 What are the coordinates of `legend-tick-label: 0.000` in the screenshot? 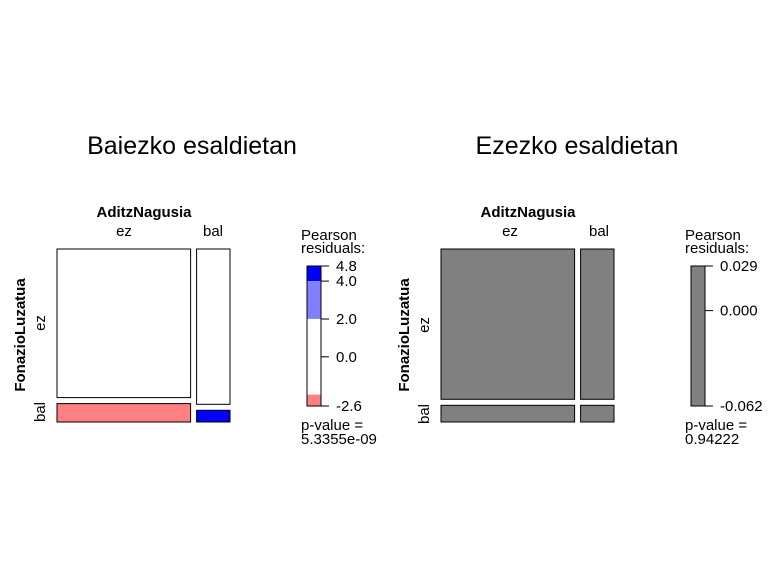 It's located at (739, 311).